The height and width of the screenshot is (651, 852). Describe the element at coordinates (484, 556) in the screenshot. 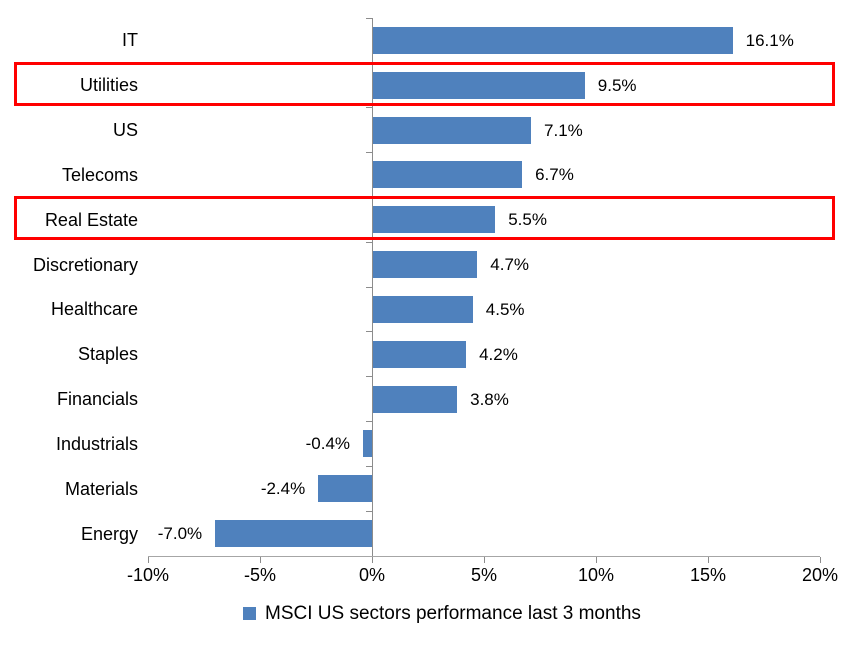

I see `value-axis-line` at that location.